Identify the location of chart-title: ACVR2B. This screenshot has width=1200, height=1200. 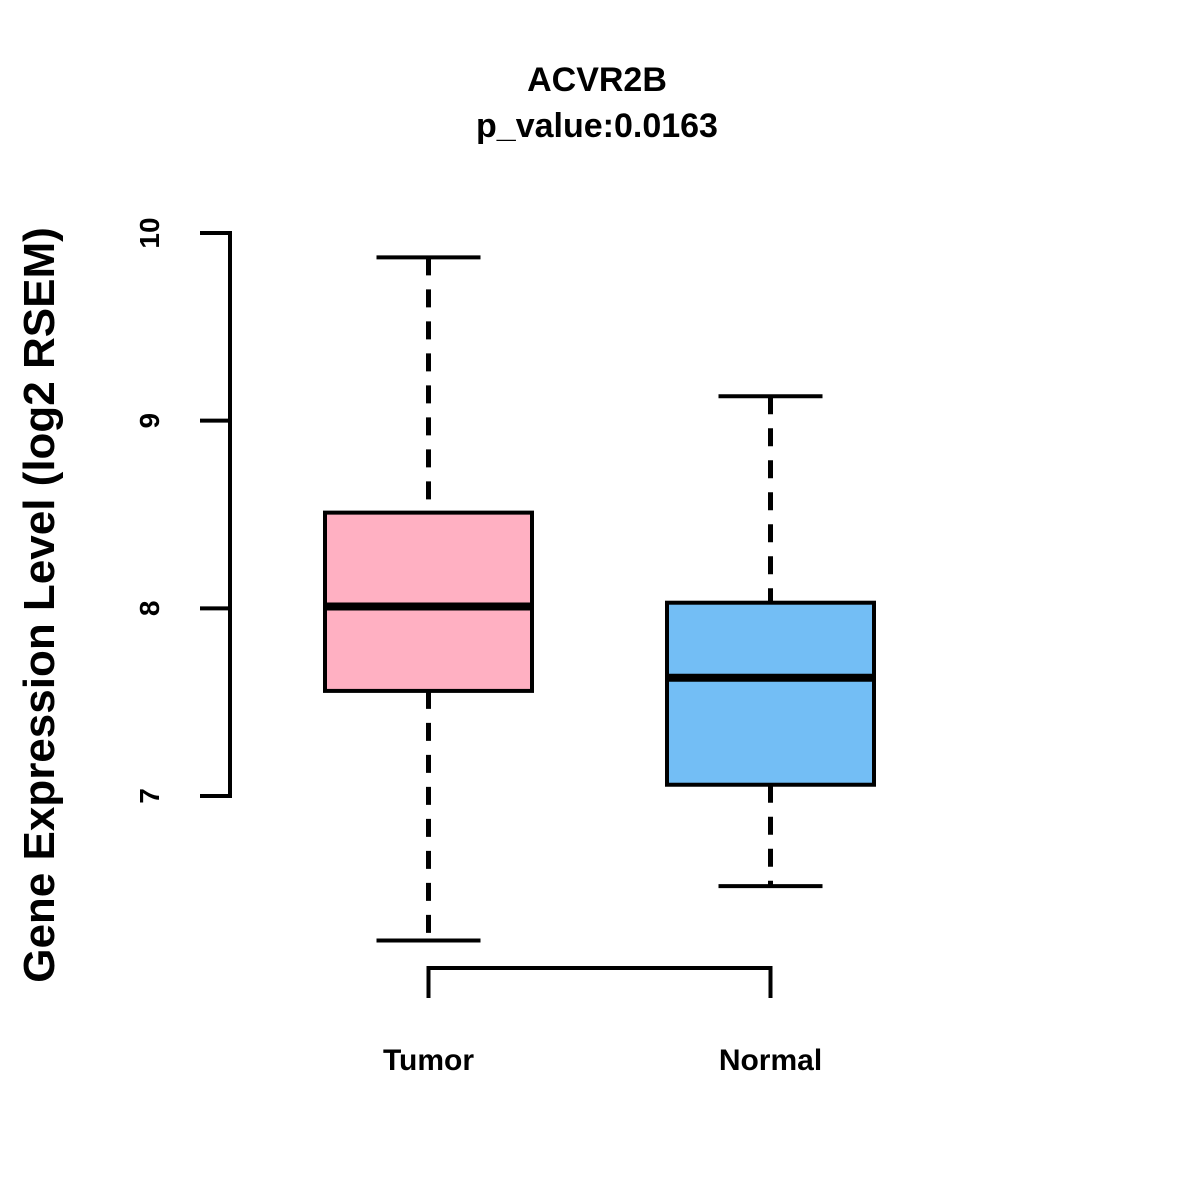
(597, 80).